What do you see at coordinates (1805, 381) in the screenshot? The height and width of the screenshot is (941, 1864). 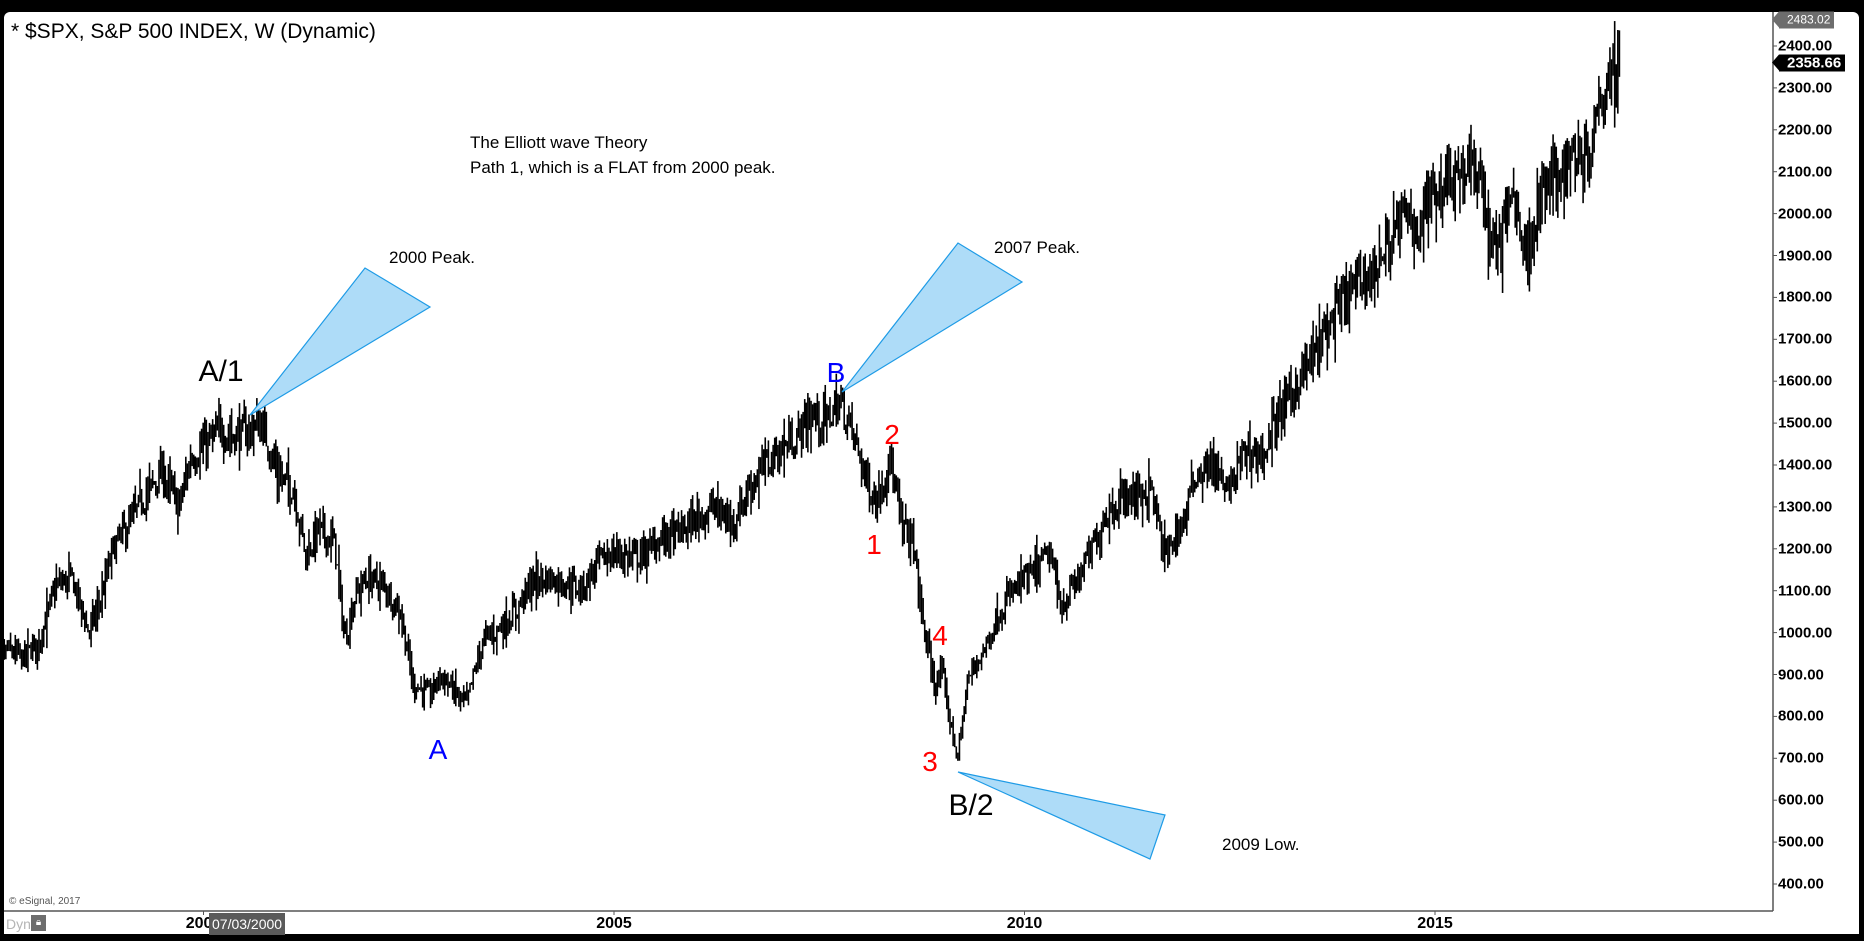 I see `price-tick-label: 1600.00` at bounding box center [1805, 381].